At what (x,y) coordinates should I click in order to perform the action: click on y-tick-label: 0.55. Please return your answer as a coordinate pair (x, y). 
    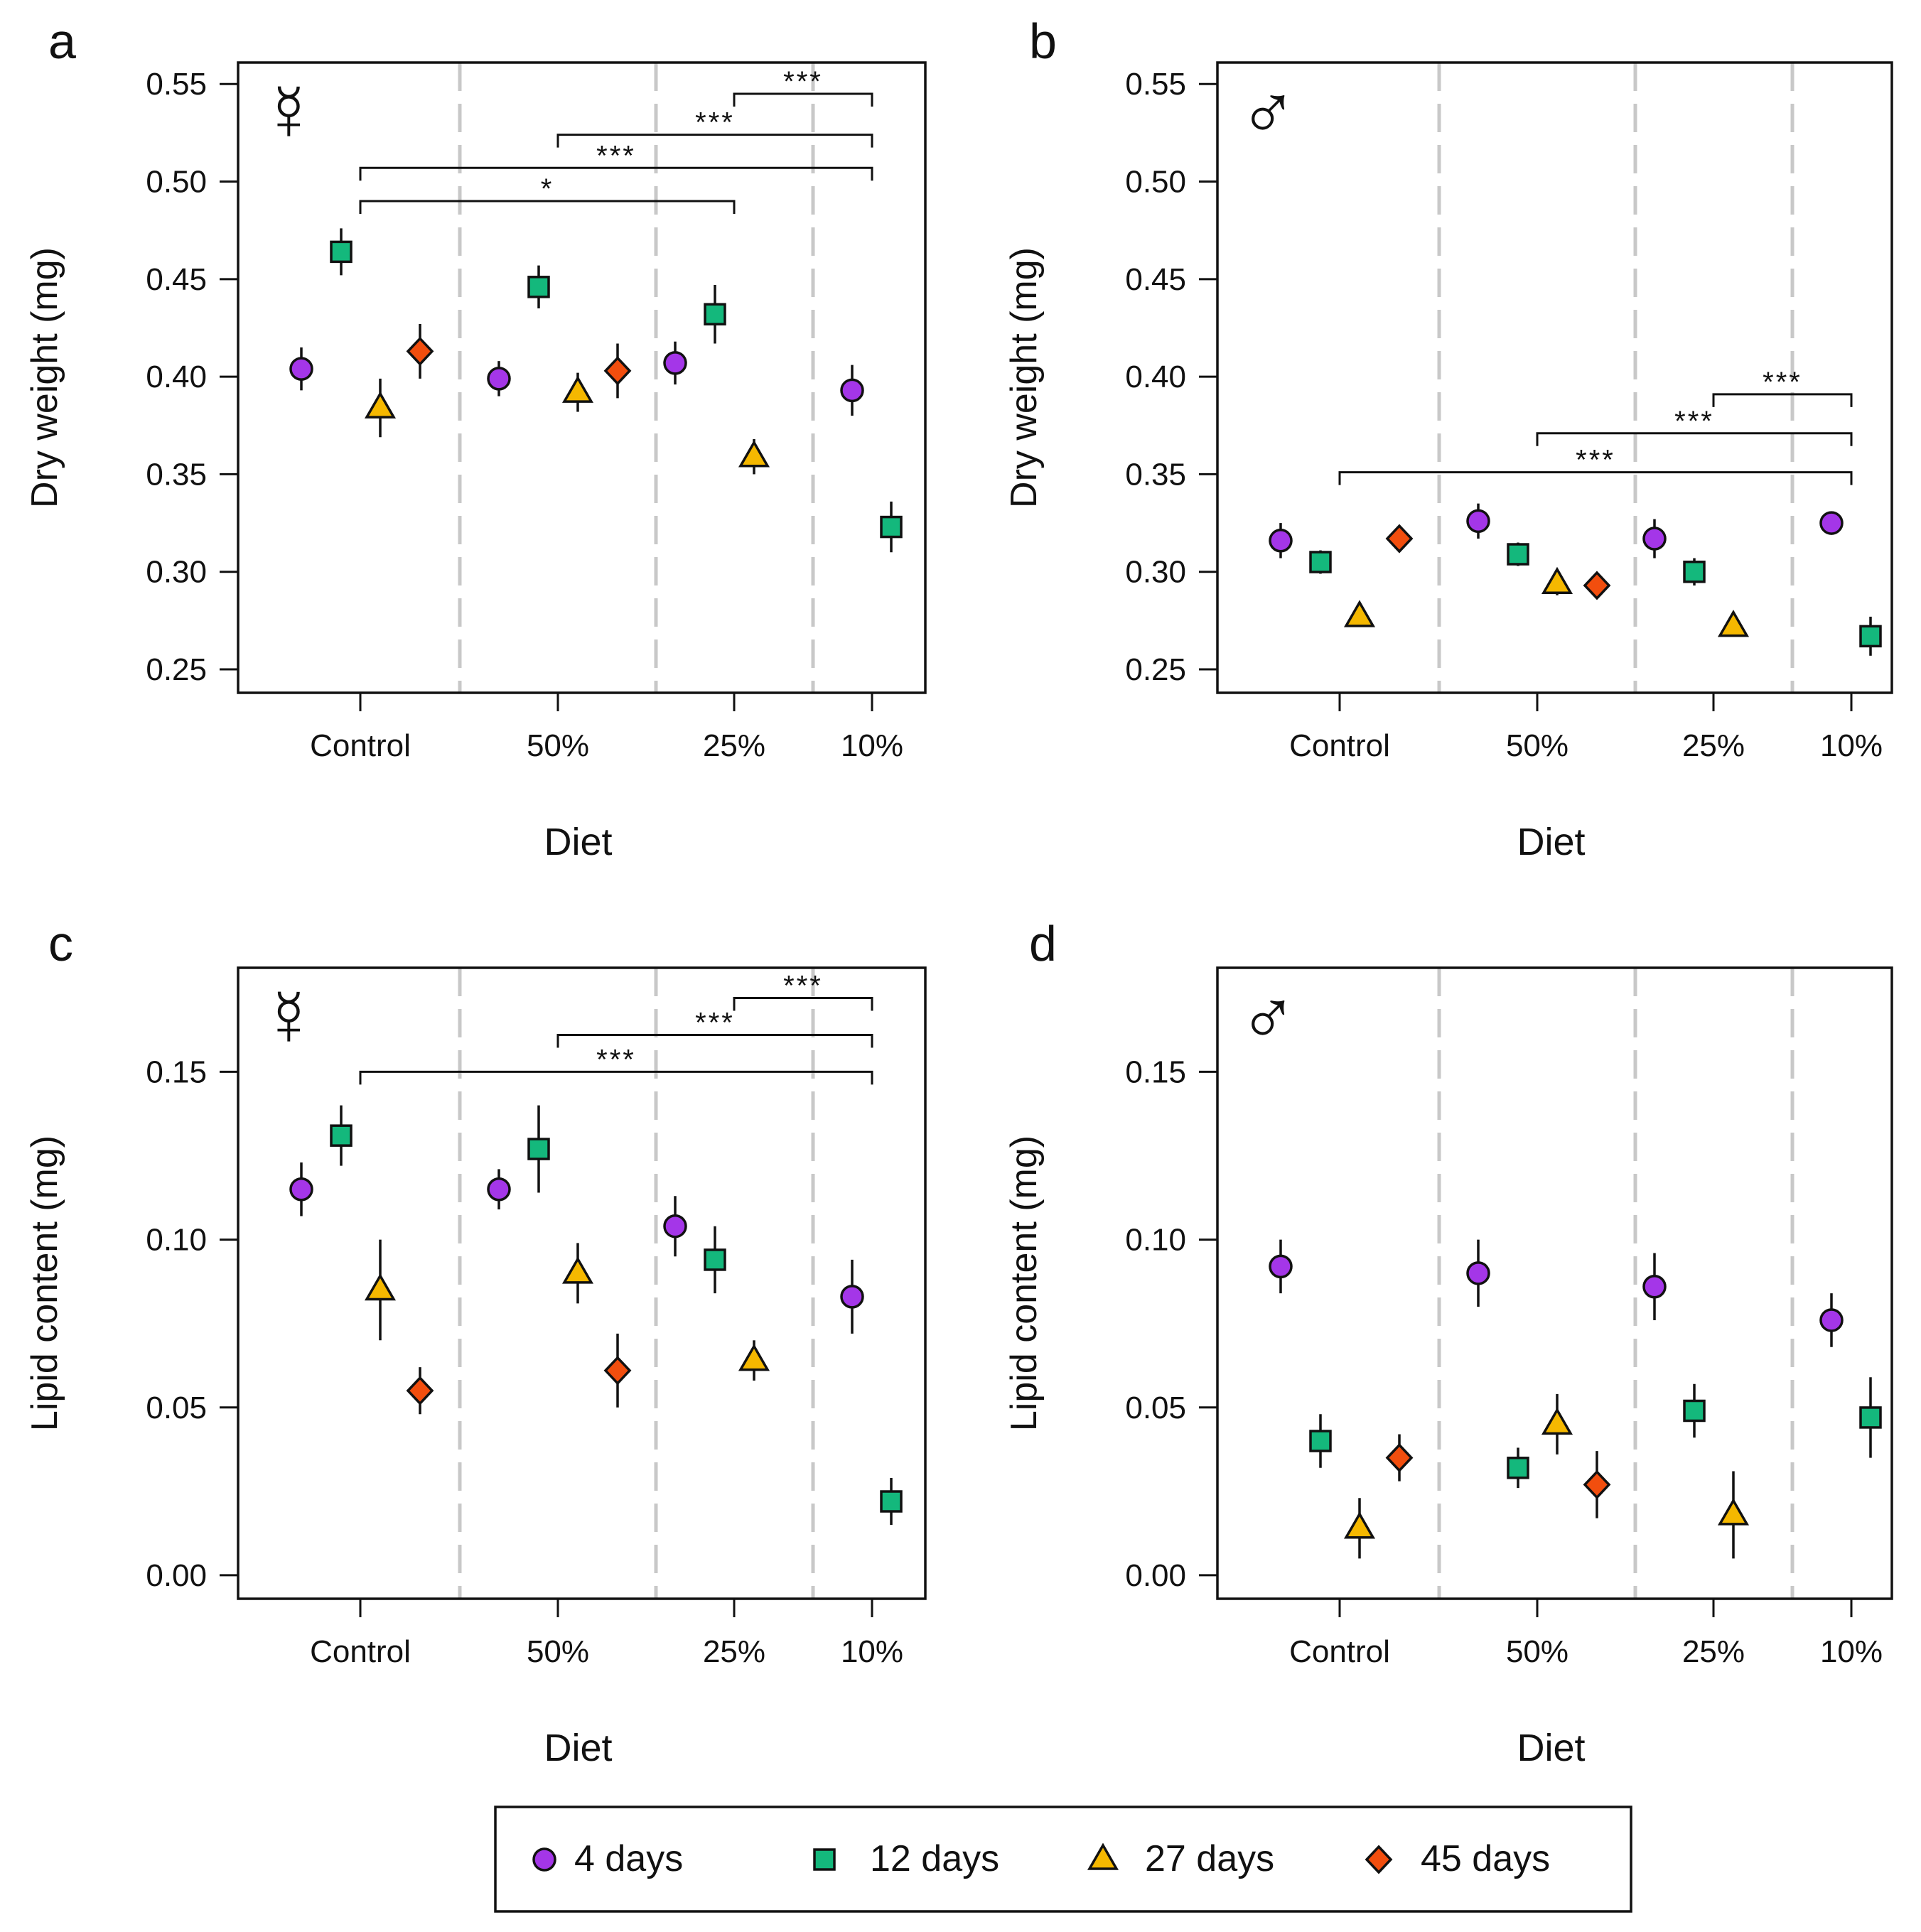
    Looking at the image, I should click on (1155, 84).